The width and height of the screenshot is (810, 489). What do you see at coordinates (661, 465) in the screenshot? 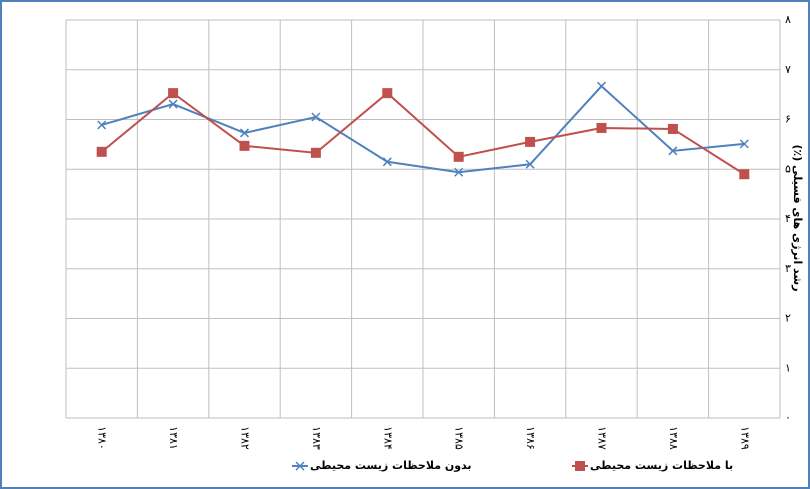
I see `legend-label: با ملاحظات زیست محیطی` at bounding box center [661, 465].